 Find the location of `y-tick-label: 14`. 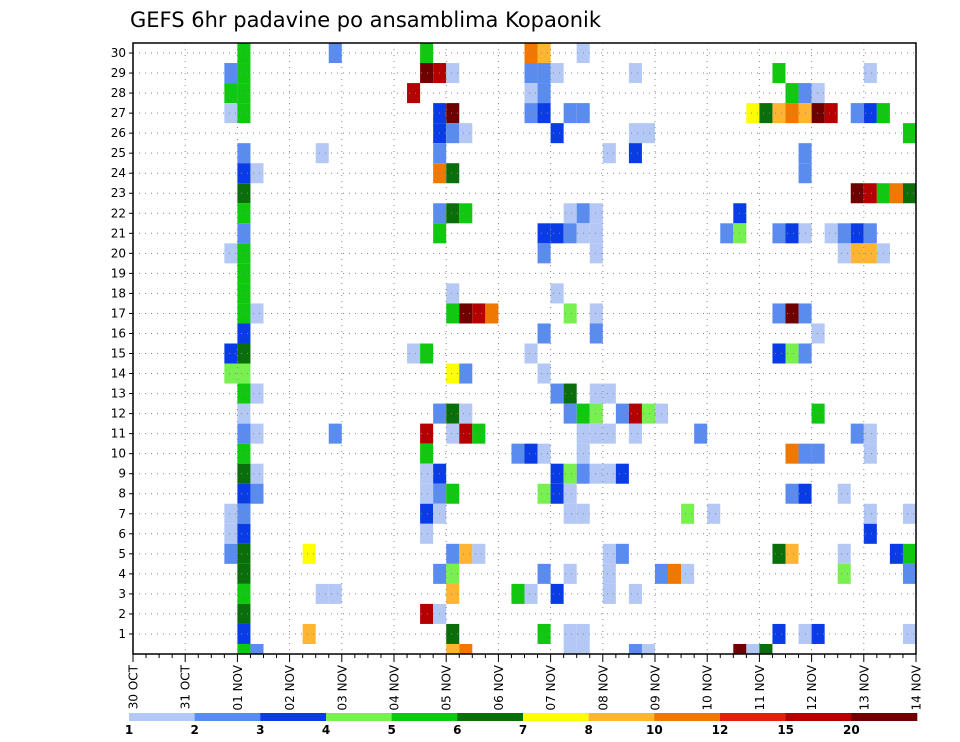

y-tick-label: 14 is located at coordinates (118, 374).